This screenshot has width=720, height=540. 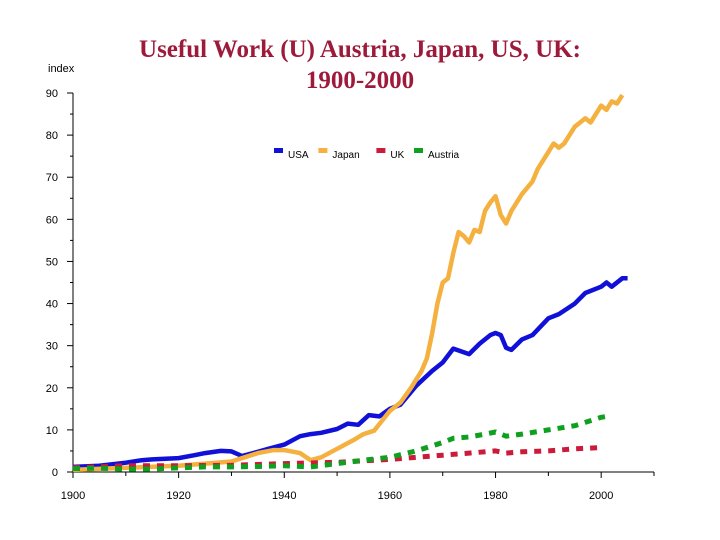 What do you see at coordinates (178, 496) in the screenshot?
I see `x-tick-label: 1920` at bounding box center [178, 496].